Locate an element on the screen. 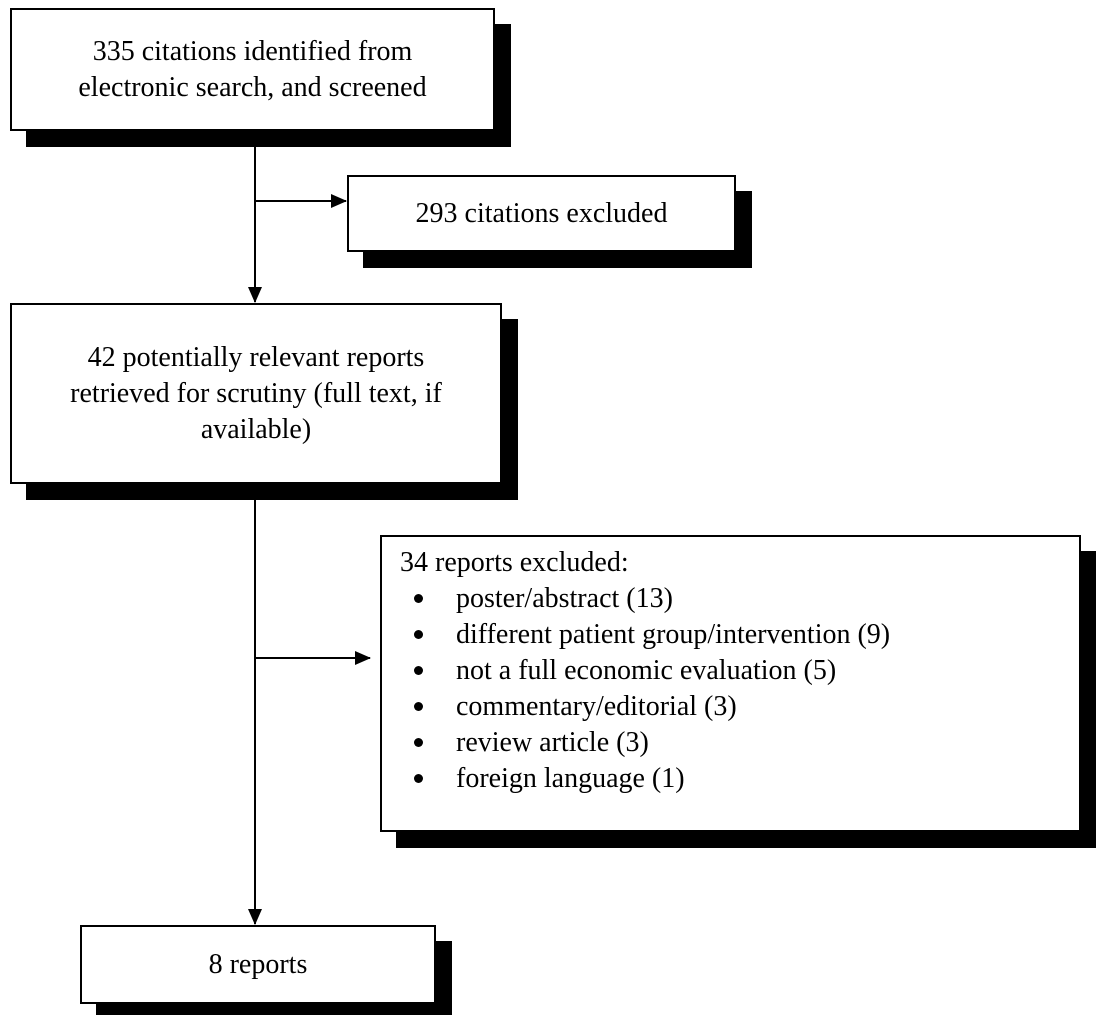  exclusion-reason-text: poster/abstract (13) is located at coordinates (564, 598).